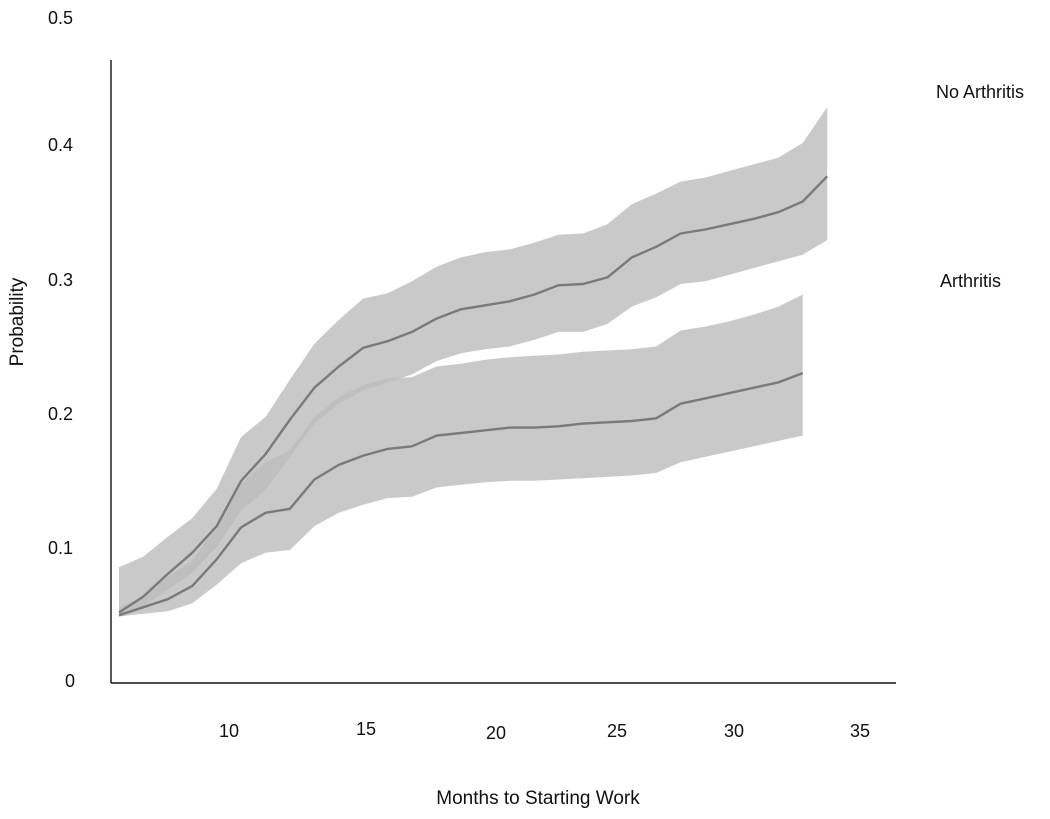  Describe the element at coordinates (60, 280) in the screenshot. I see `y-tick-label-0-3: 0.3` at that location.